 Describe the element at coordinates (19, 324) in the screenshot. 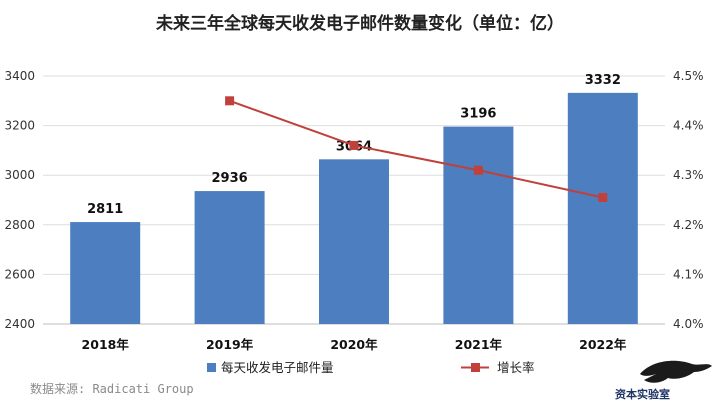

I see `left-axis-tick-label: 2400` at that location.